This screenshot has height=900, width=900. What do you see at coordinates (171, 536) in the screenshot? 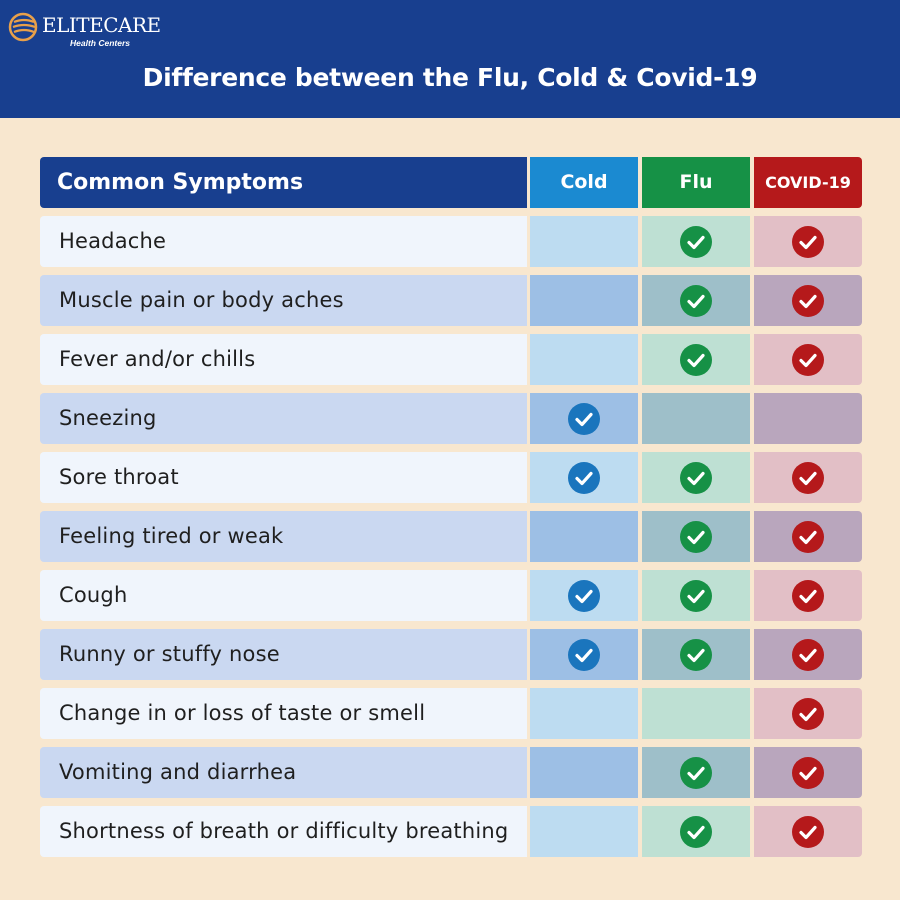
I see `symptom-label: Feeling tired or weak` at bounding box center [171, 536].